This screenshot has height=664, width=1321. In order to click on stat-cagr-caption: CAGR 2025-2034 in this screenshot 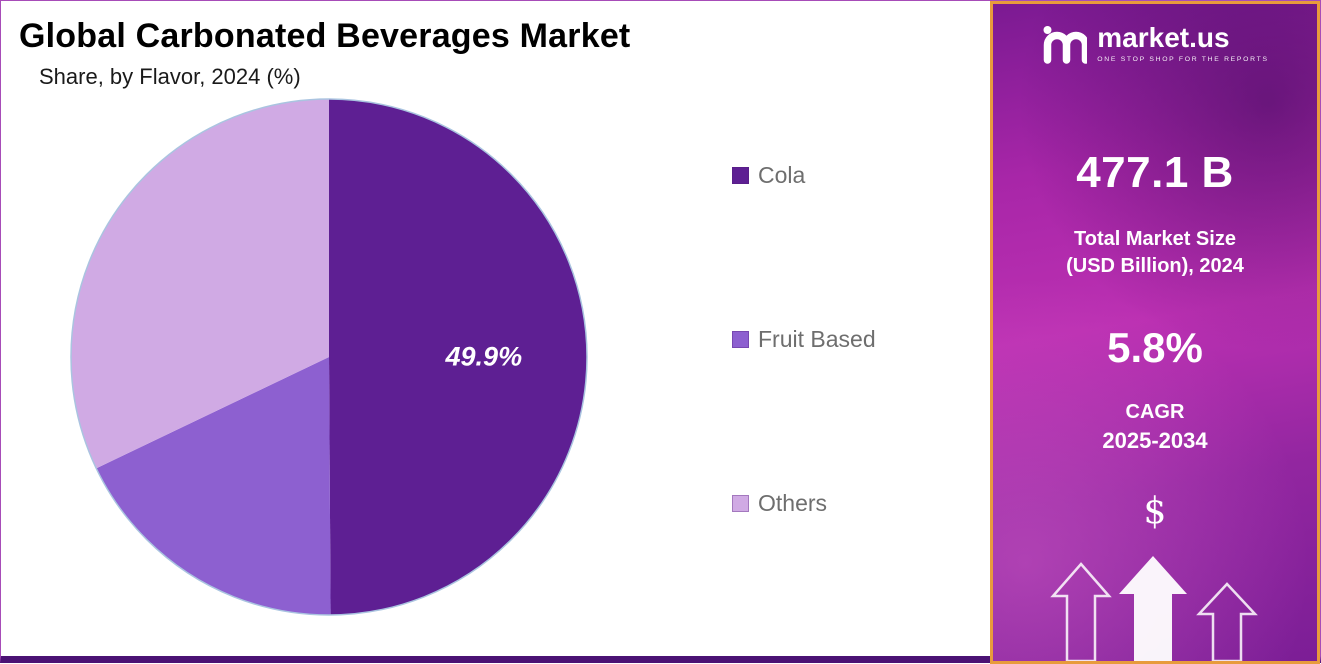, I will do `click(1154, 427)`.